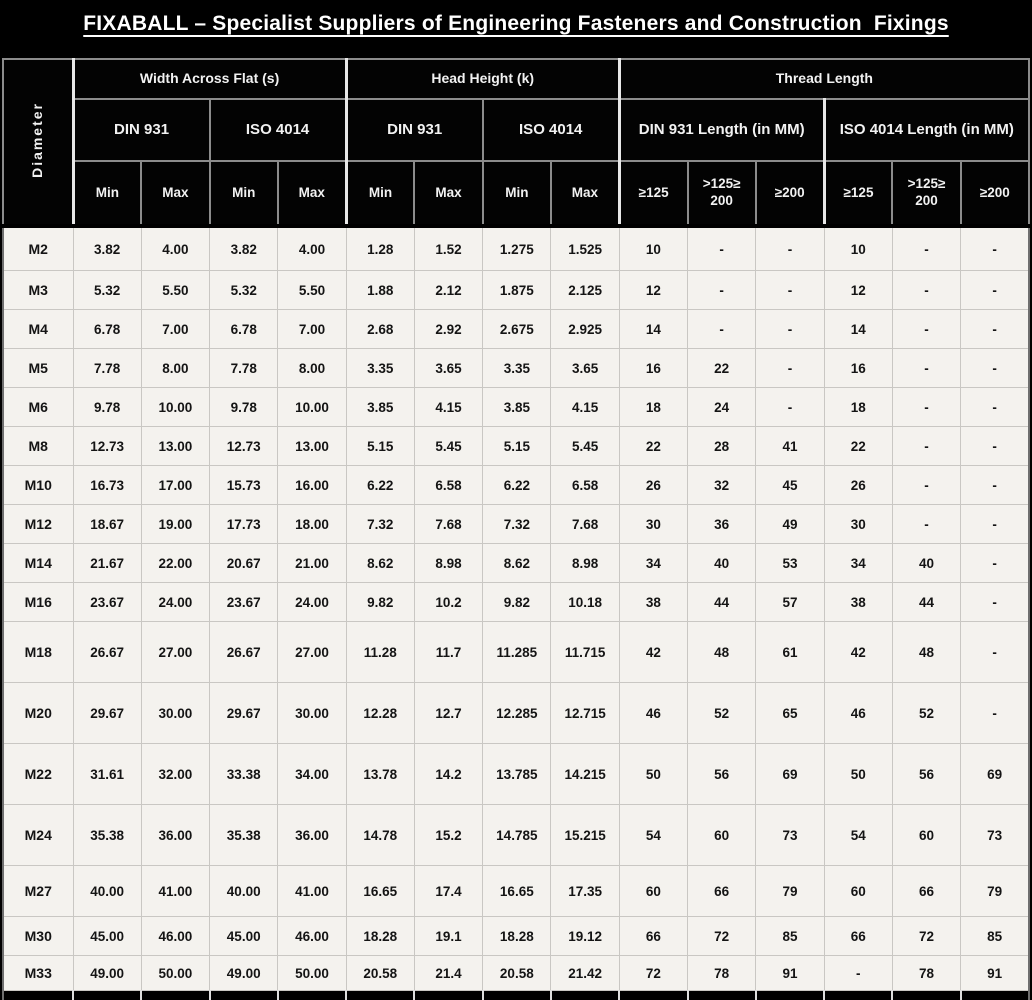  Describe the element at coordinates (38, 563) in the screenshot. I see `diameter-cell: M14` at that location.